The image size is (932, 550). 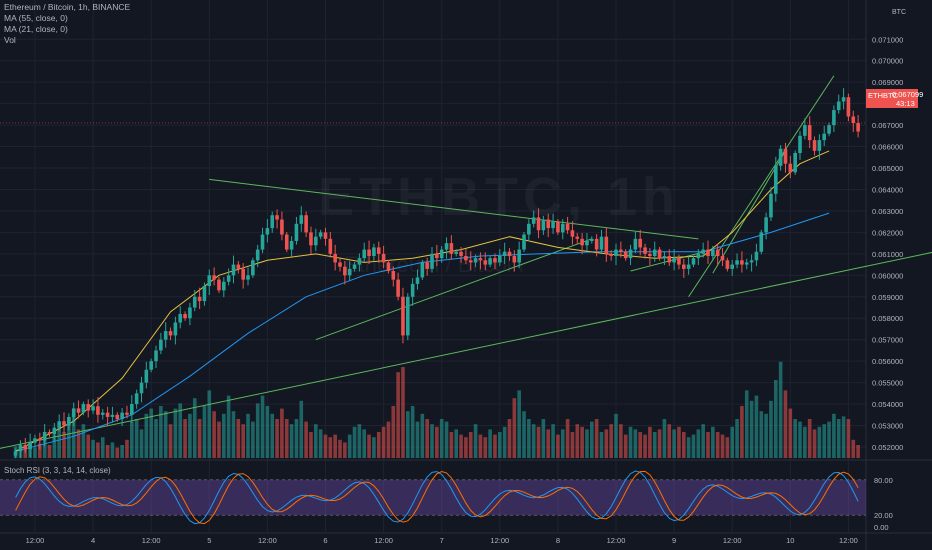 What do you see at coordinates (883, 515) in the screenshot?
I see `stoch-rsi-axis-label: 20.00` at bounding box center [883, 515].